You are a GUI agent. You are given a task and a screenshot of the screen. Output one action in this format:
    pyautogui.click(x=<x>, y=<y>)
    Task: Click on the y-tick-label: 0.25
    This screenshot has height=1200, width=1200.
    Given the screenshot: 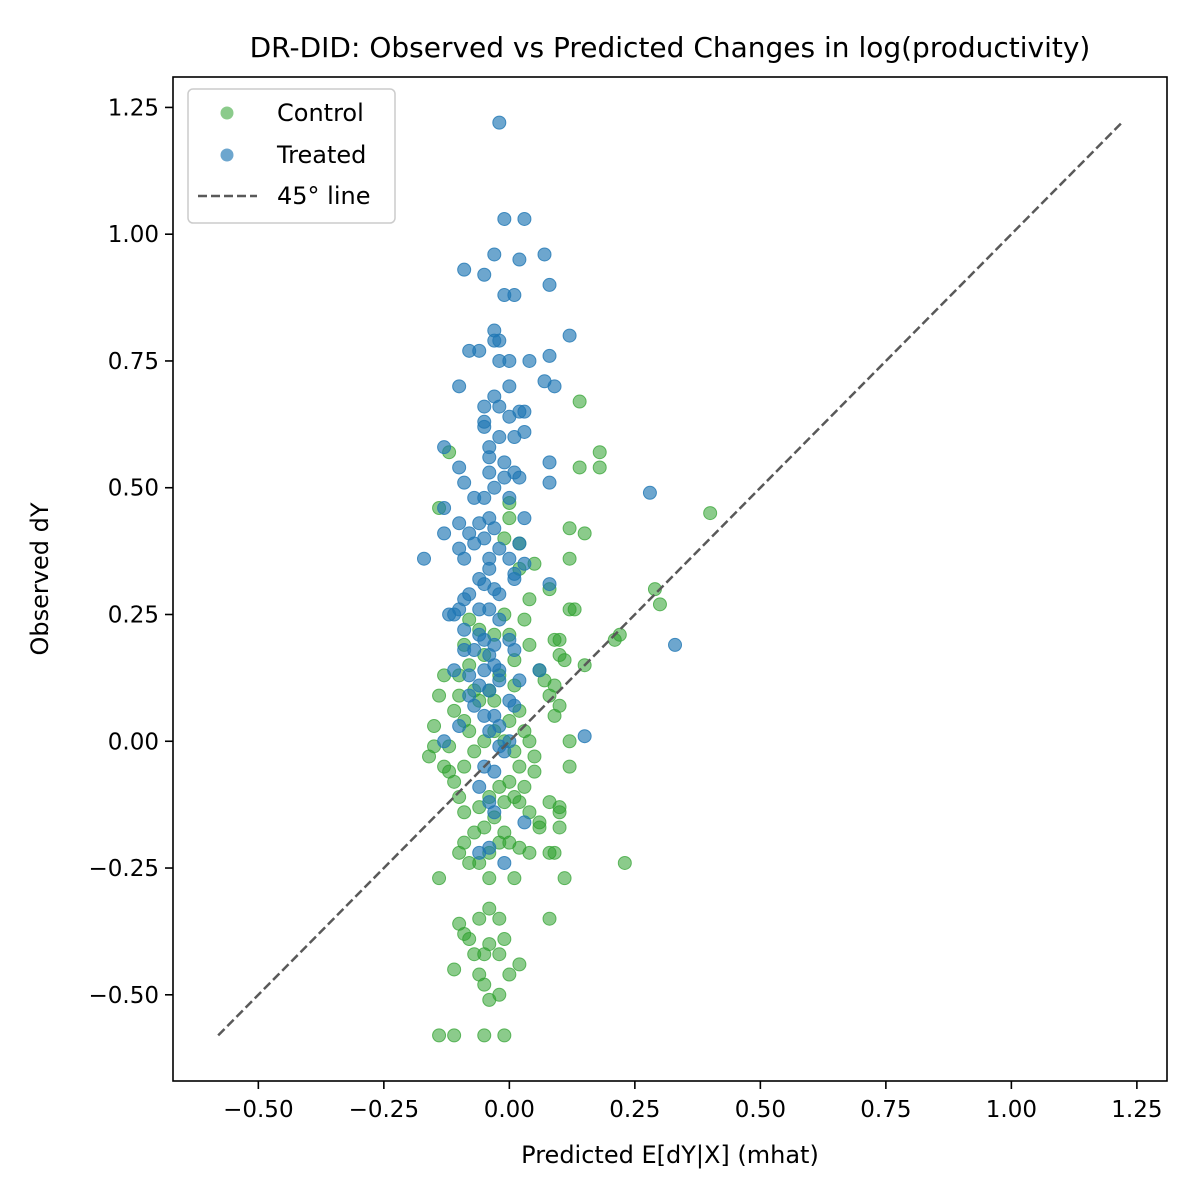 What is the action you would take?
    pyautogui.click(x=133, y=615)
    